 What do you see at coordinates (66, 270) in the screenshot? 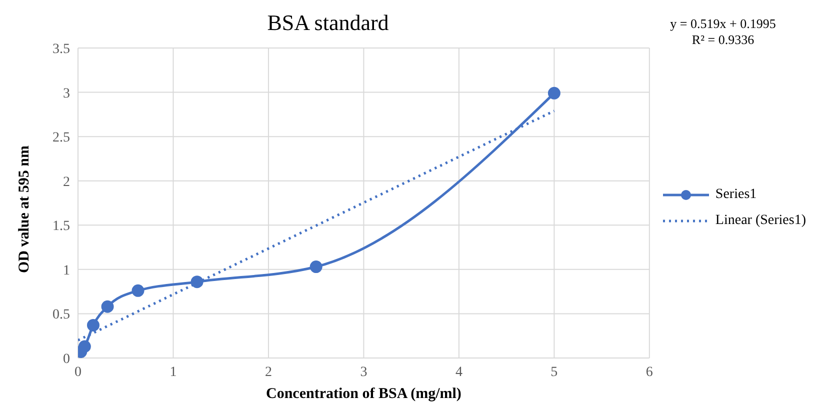
I see `y-tick-label: 1` at bounding box center [66, 270].